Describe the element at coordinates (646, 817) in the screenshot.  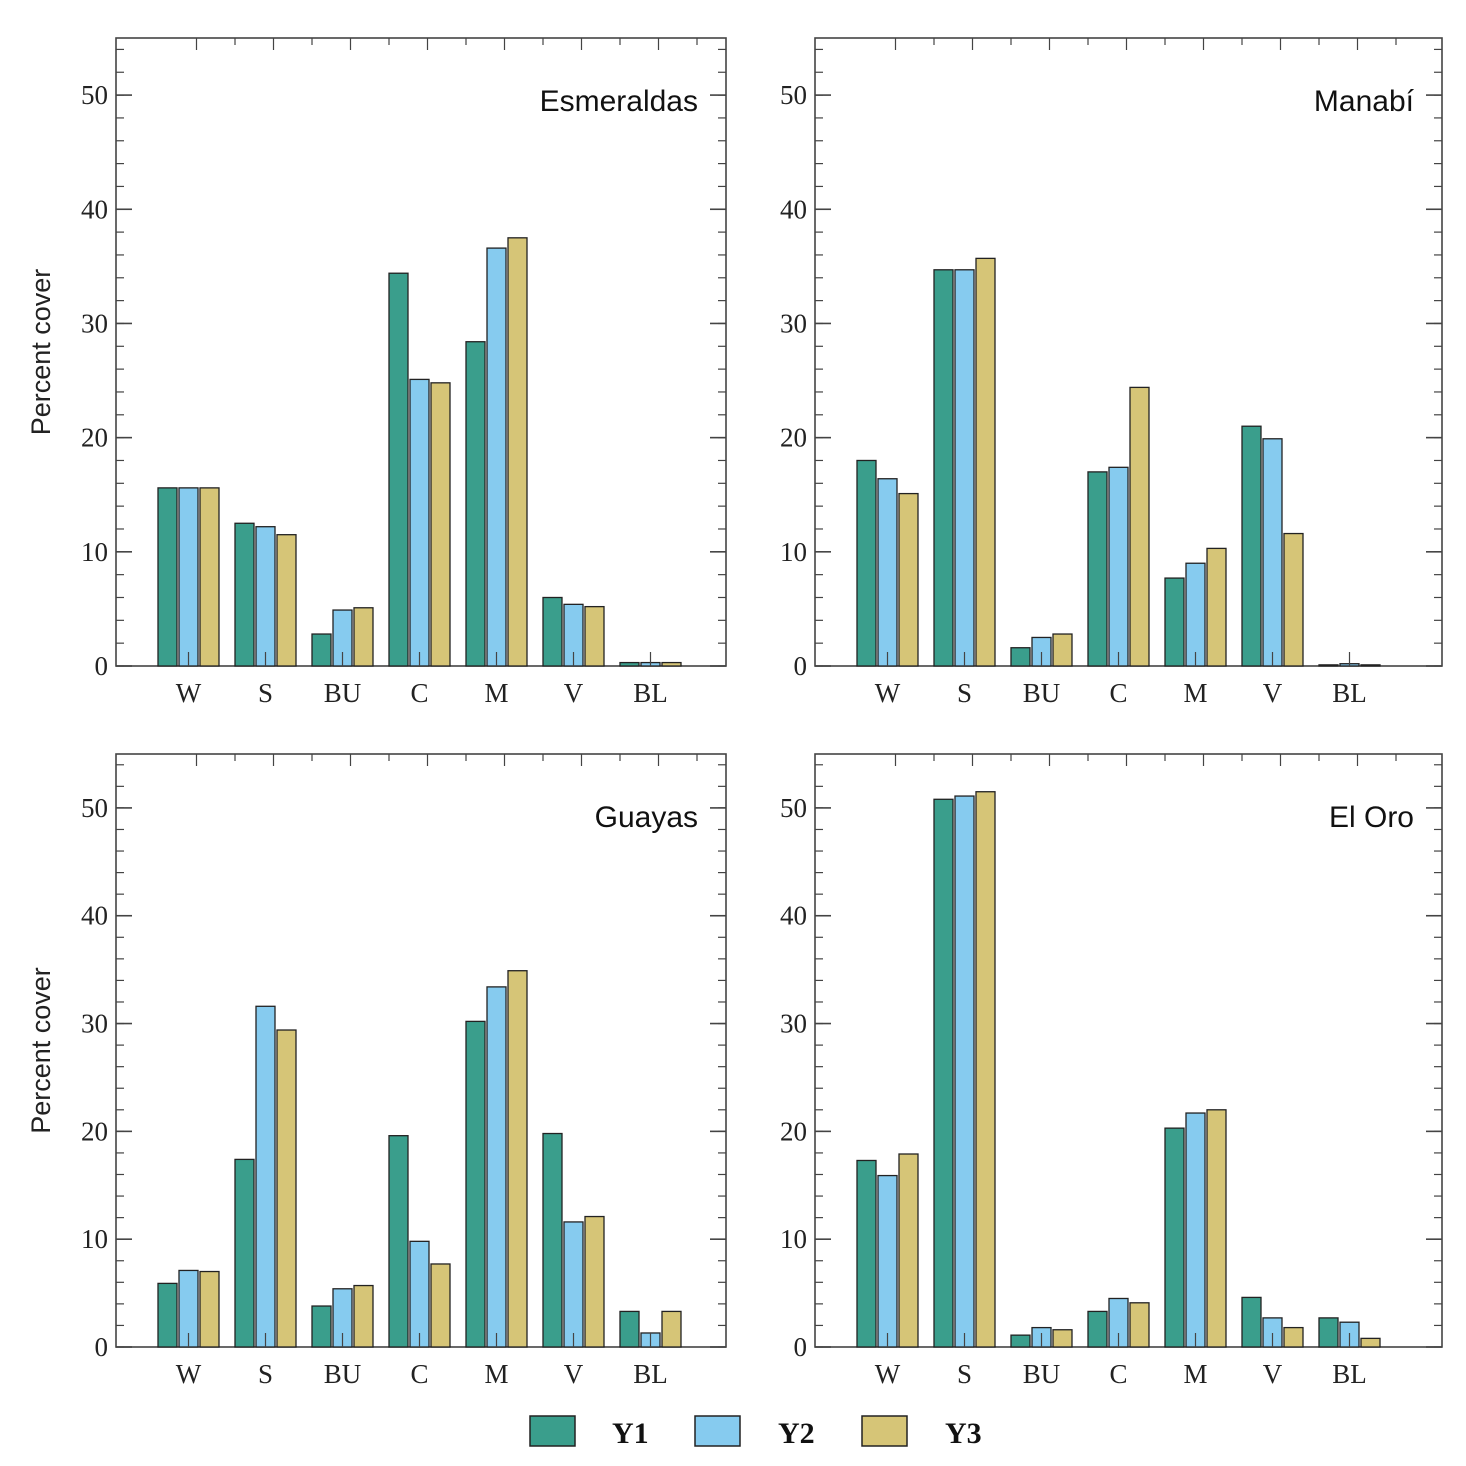
I see `panel-title: Guayas` at that location.